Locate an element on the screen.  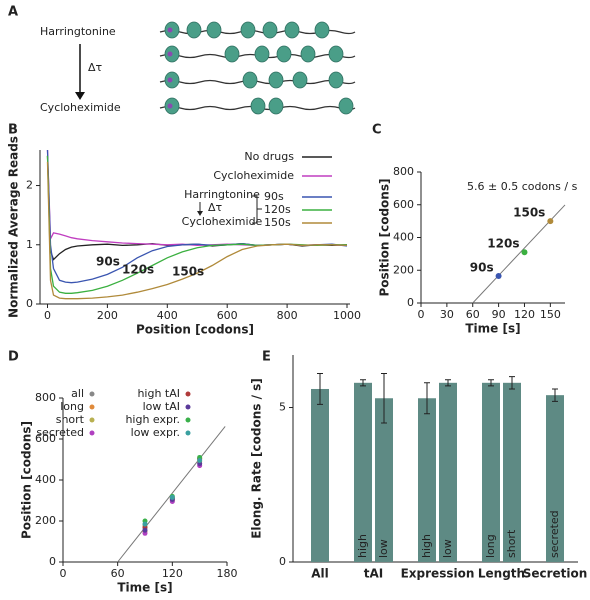
point-label: 90s is located at coordinates (482, 267).